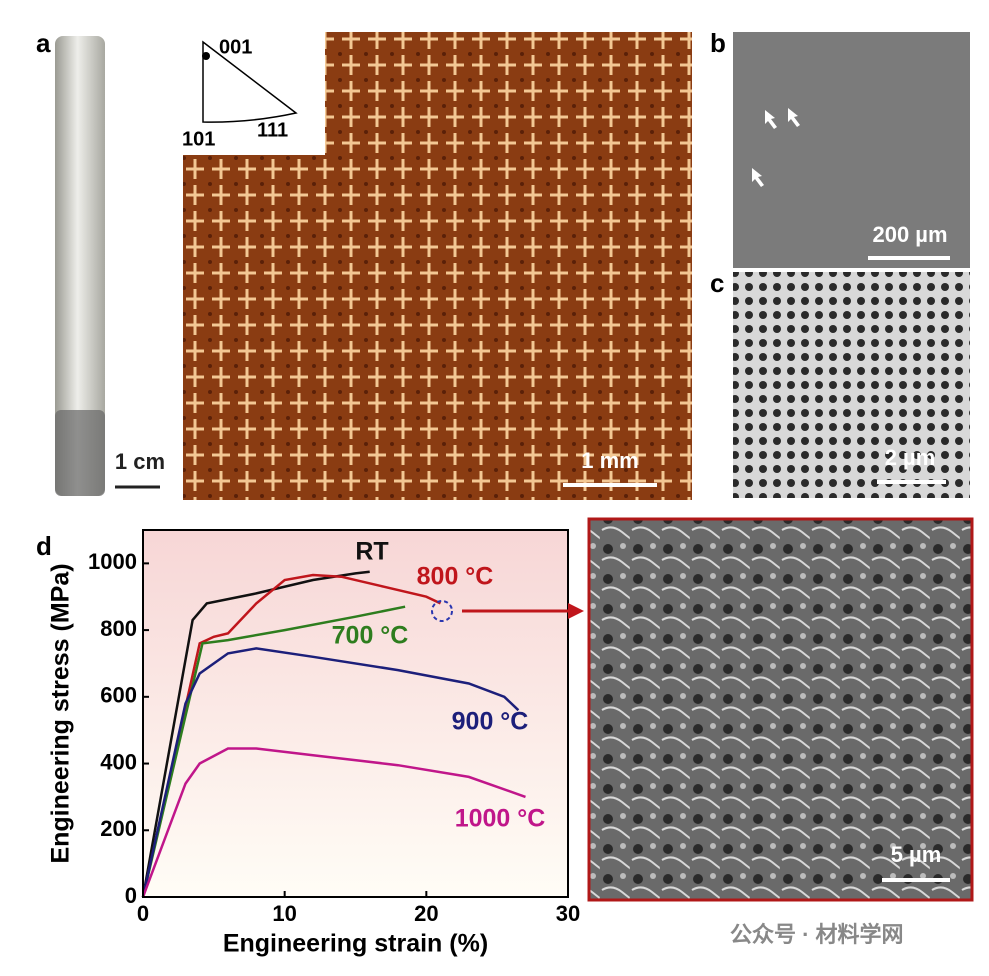 The image size is (989, 976). Describe the element at coordinates (140, 461) in the screenshot. I see `scale-label: 1 cm` at that location.